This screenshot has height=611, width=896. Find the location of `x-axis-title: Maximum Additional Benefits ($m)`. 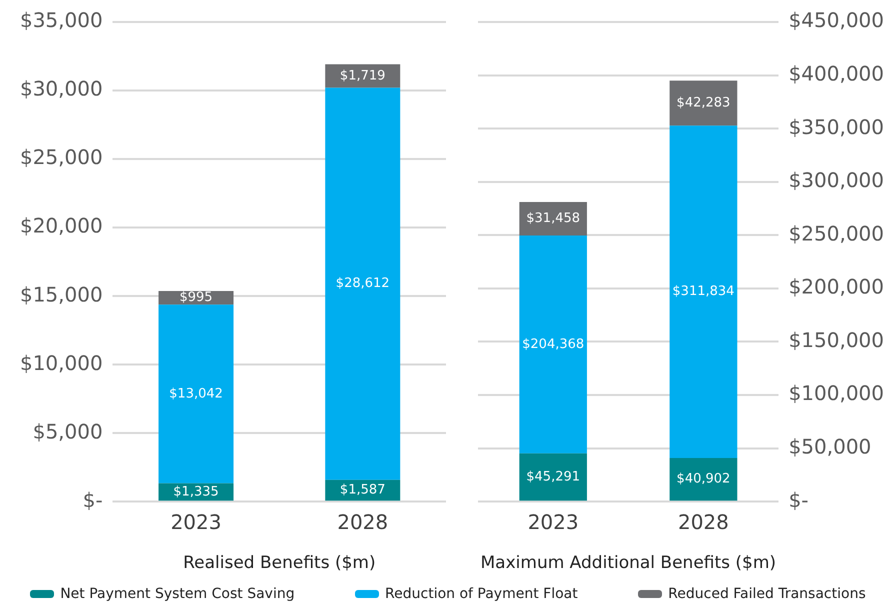

x-axis-title: Maximum Additional Benefits ($m) is located at coordinates (628, 563).